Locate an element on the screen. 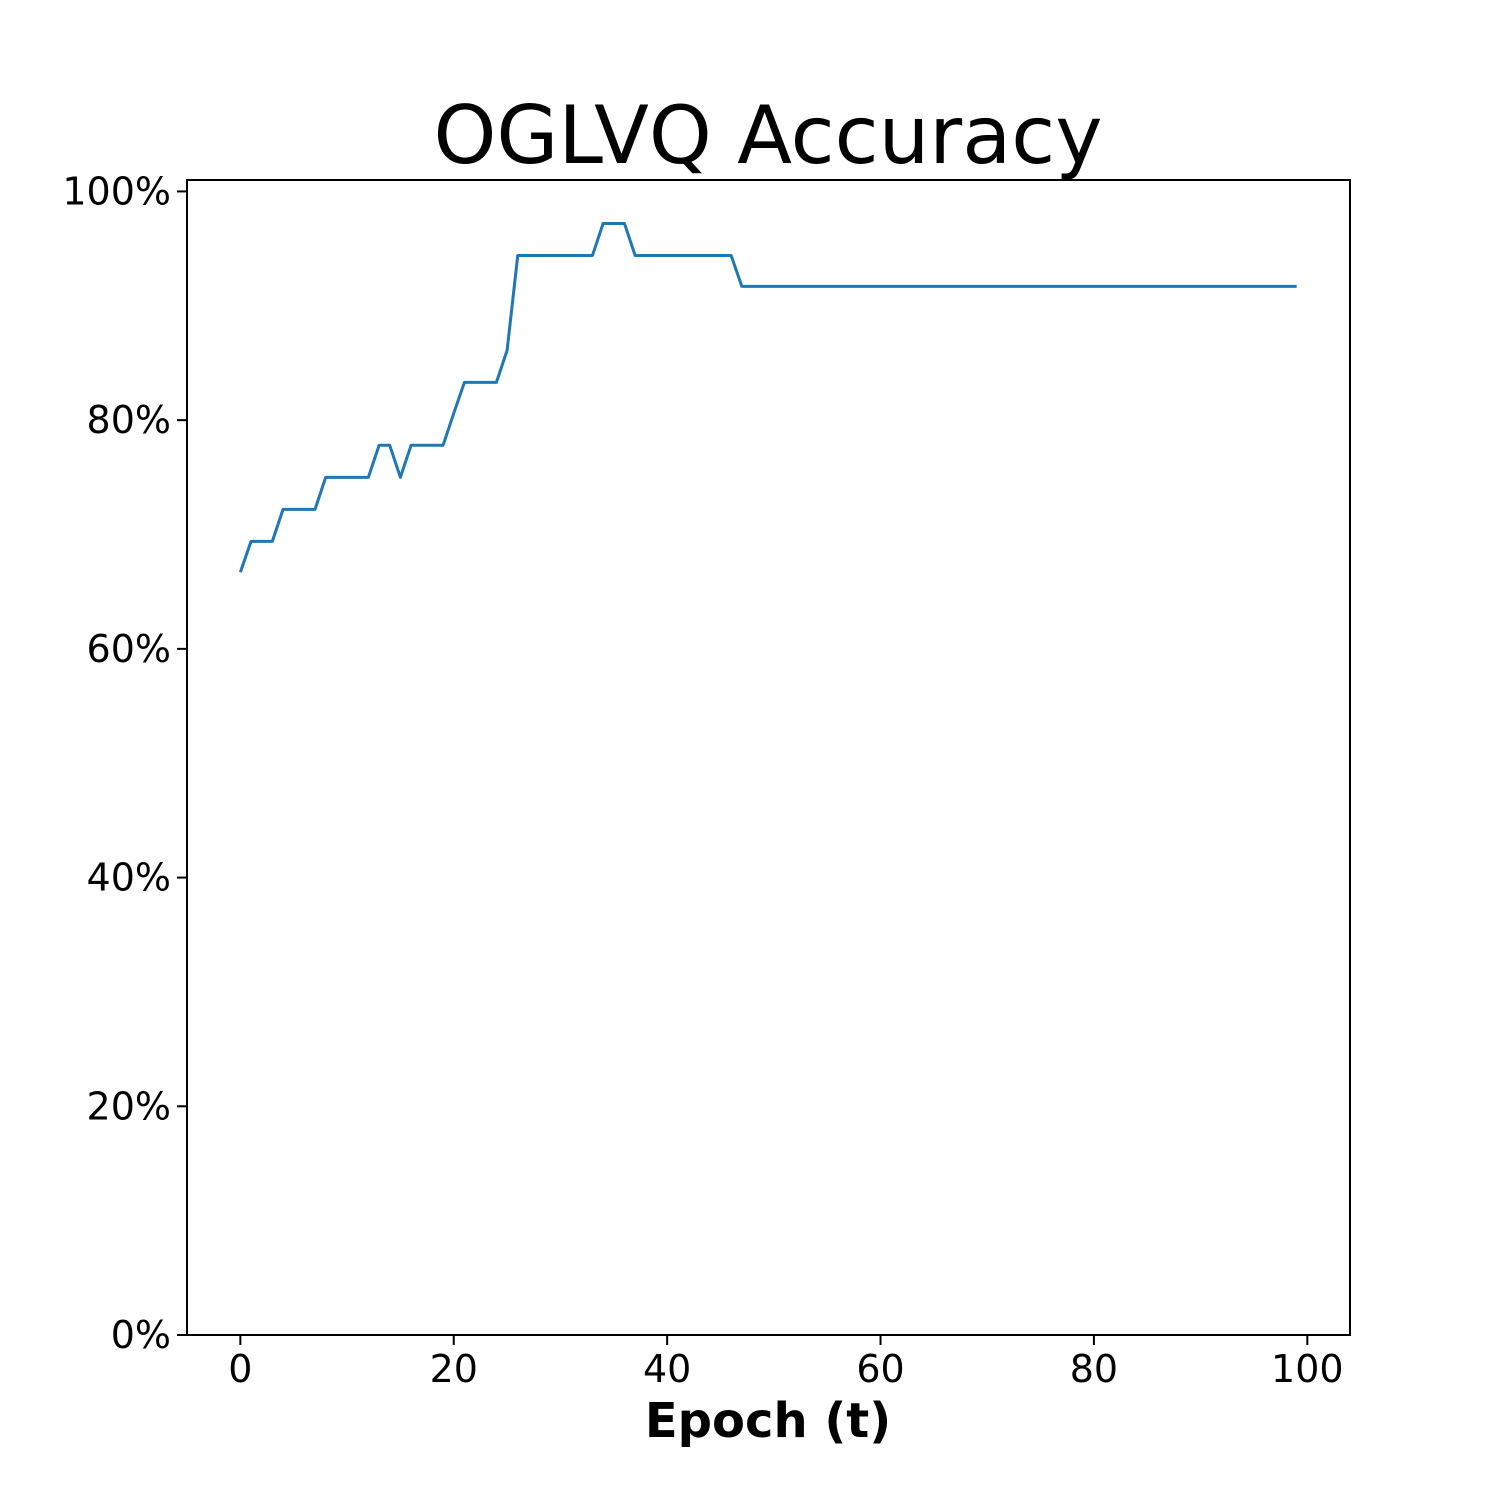 Image resolution: width=1500 pixels, height=1500 pixels. y-tick-label: 20% is located at coordinates (129, 1106).